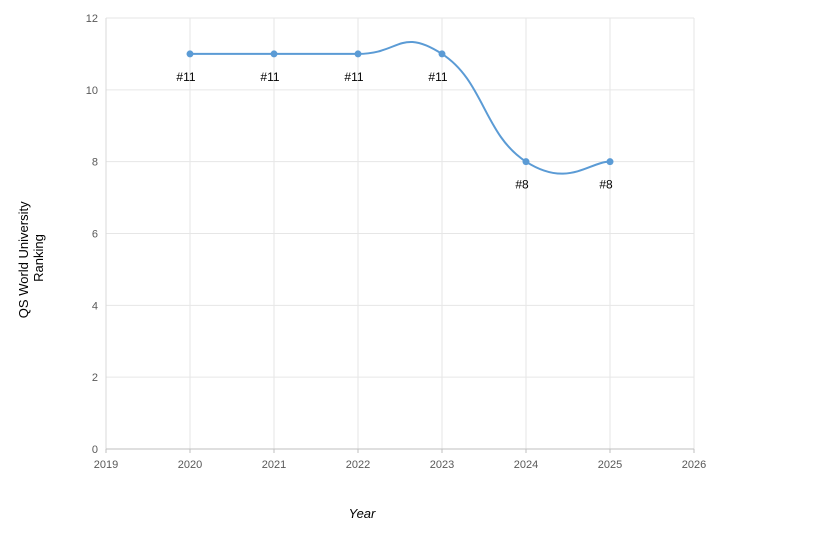  What do you see at coordinates (358, 465) in the screenshot?
I see `x-tick-label: 2022` at bounding box center [358, 465].